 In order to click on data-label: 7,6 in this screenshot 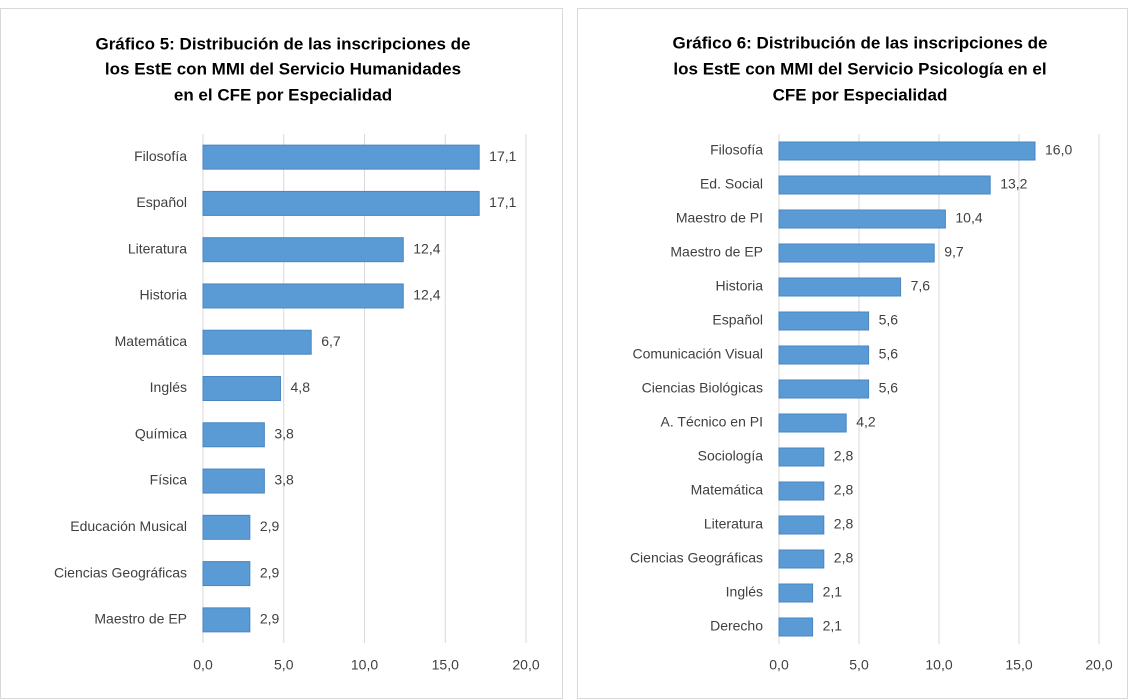, I will do `click(921, 286)`.